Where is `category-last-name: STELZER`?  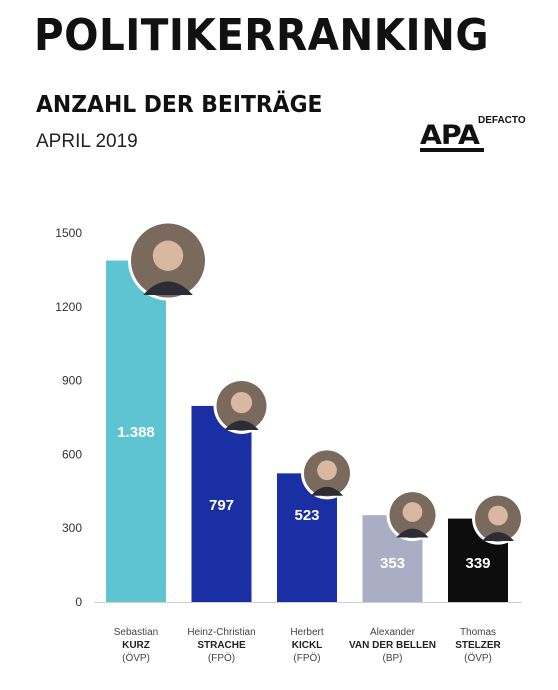 category-last-name: STELZER is located at coordinates (478, 645).